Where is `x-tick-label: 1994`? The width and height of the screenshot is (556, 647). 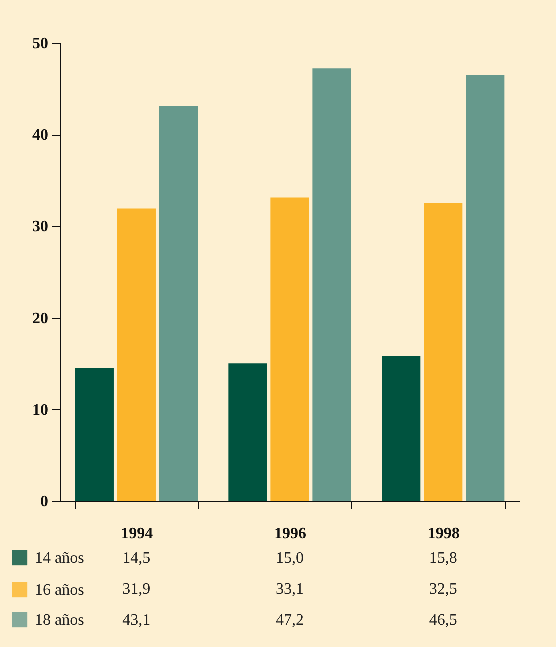 x-tick-label: 1994 is located at coordinates (137, 534).